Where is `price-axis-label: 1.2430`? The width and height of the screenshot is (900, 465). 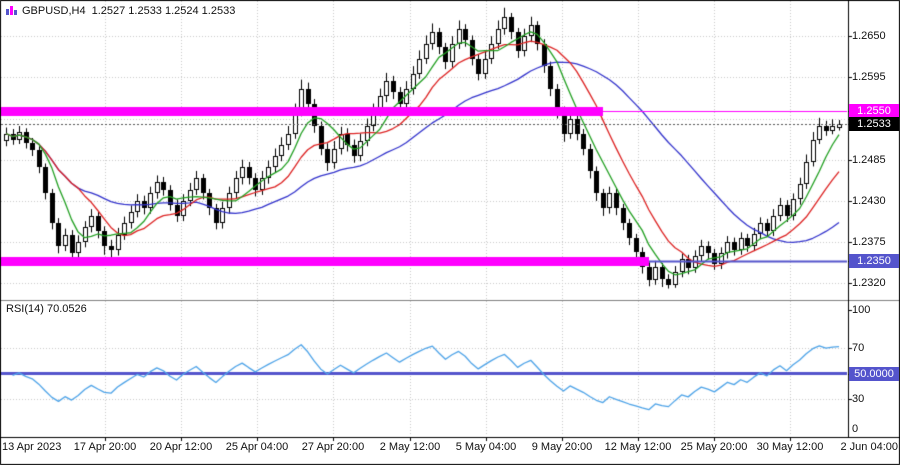 price-axis-label: 1.2430 is located at coordinates (869, 200).